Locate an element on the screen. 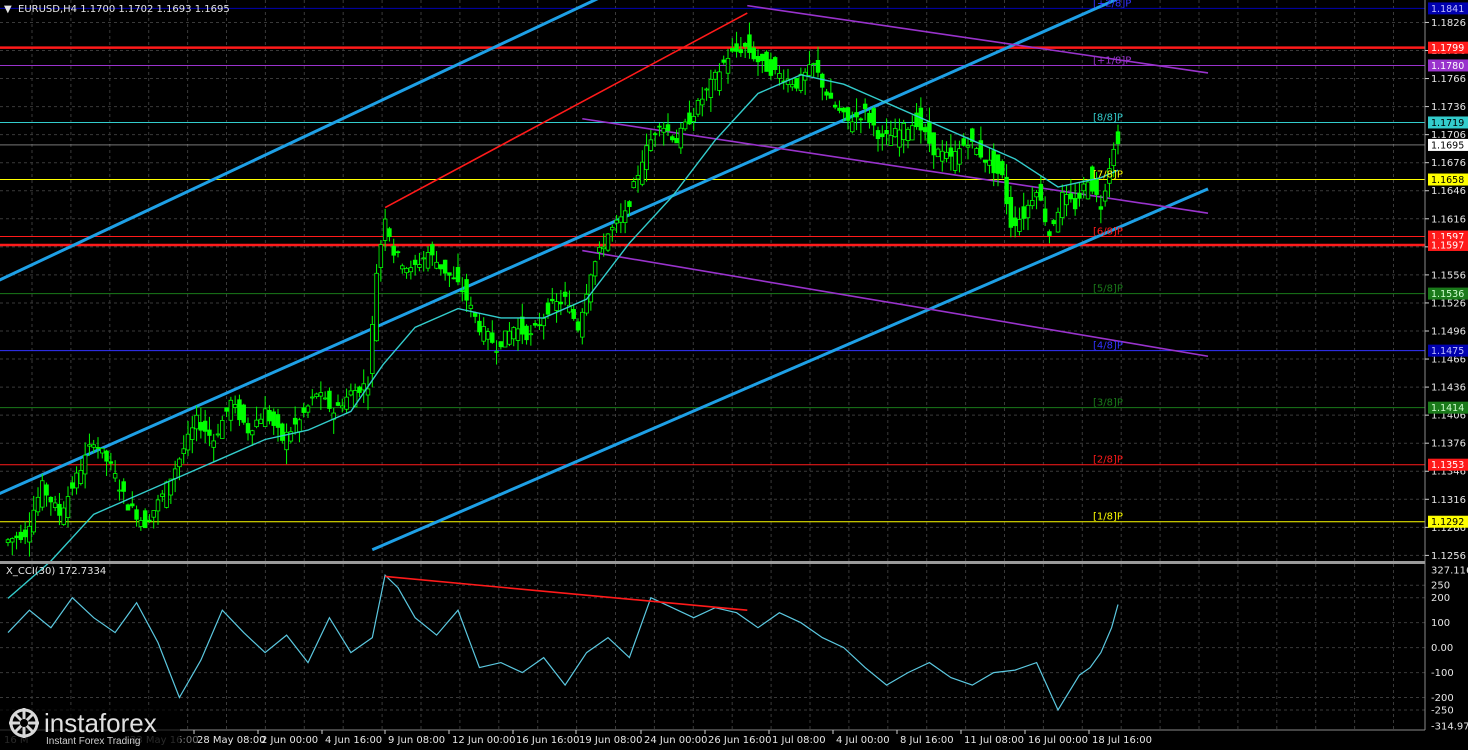  price-tag-label: 1.1658 is located at coordinates (1447, 180).